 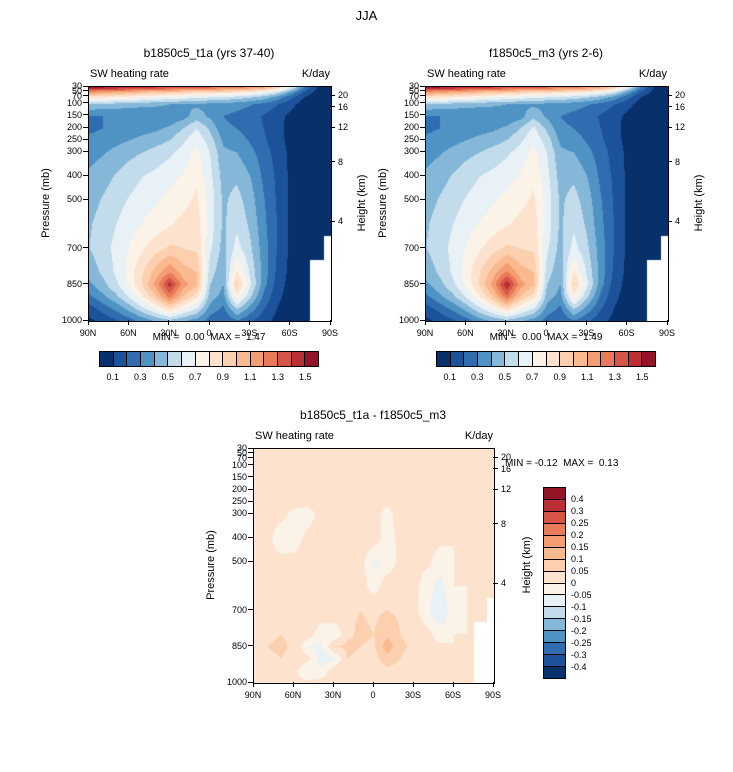 What do you see at coordinates (586, 333) in the screenshot?
I see `x-tick-label: 30S` at bounding box center [586, 333].